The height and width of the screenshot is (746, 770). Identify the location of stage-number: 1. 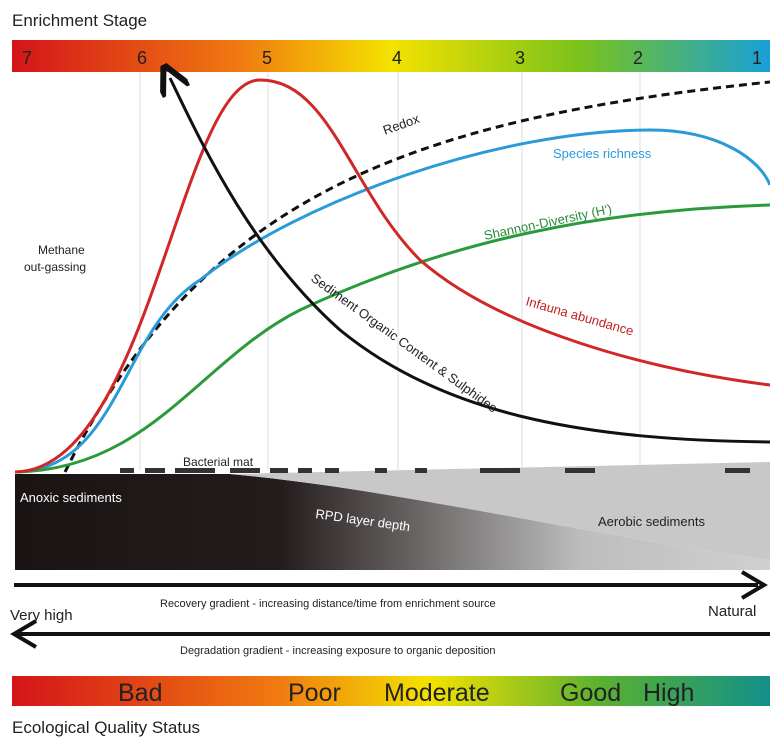
(757, 58).